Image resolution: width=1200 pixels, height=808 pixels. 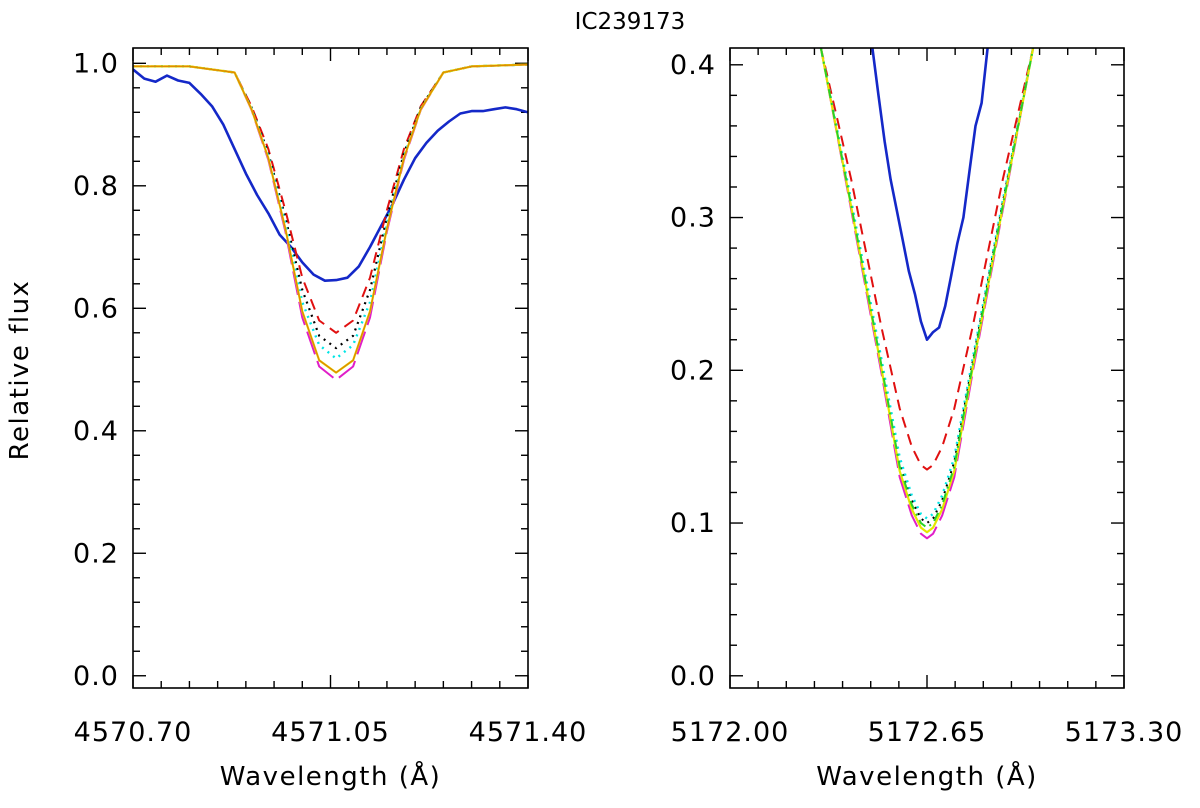 I want to click on right-panel-y-tick-label: 0.0, so click(x=693, y=676).